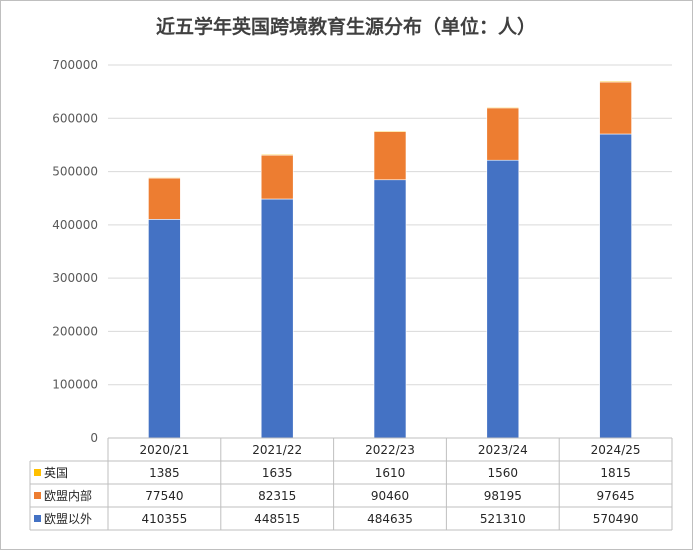  Describe the element at coordinates (164, 496) in the screenshot. I see `data-label: 77540` at that location.